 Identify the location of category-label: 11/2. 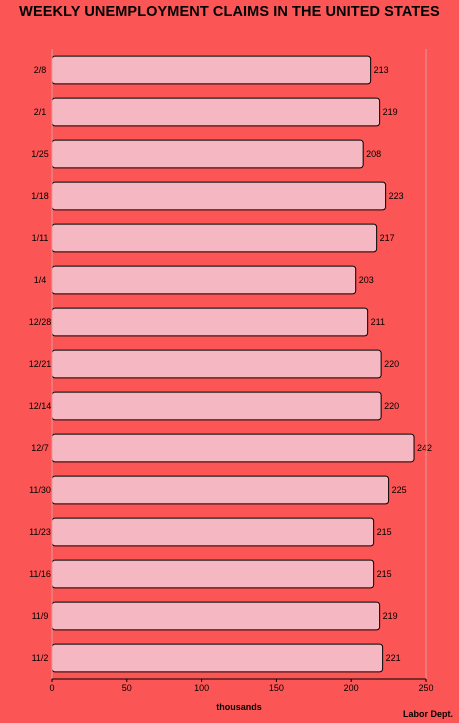
(40, 658).